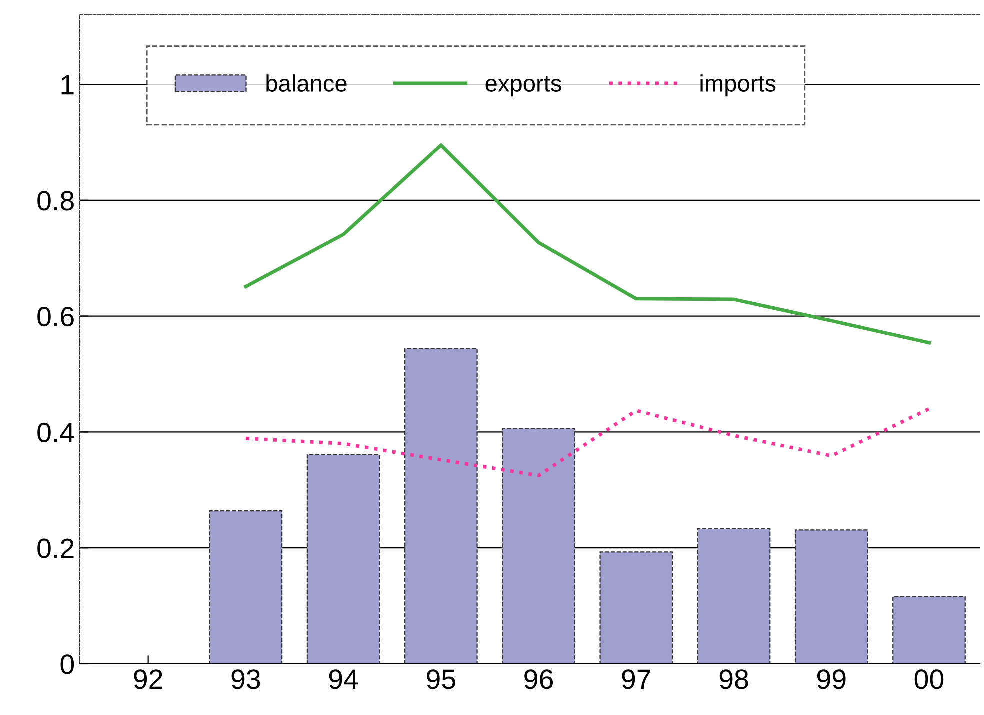 The image size is (984, 715). What do you see at coordinates (56, 548) in the screenshot?
I see `y-tick-label: 0.2` at bounding box center [56, 548].